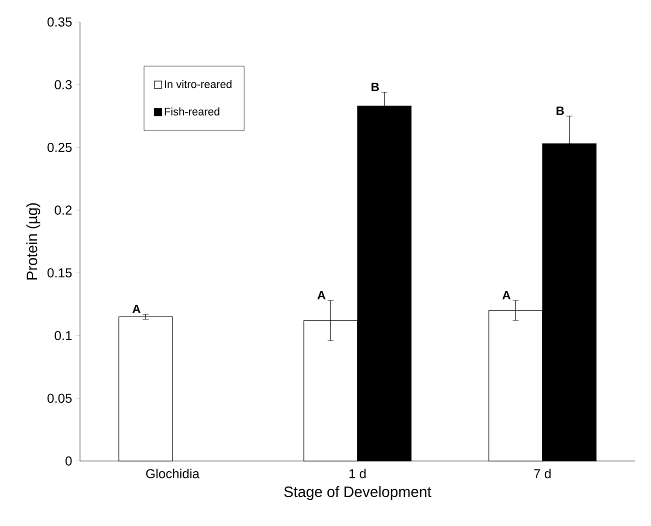 This screenshot has height=526, width=651. Describe the element at coordinates (357, 473) in the screenshot. I see `x-tick-label: 1 d` at that location.